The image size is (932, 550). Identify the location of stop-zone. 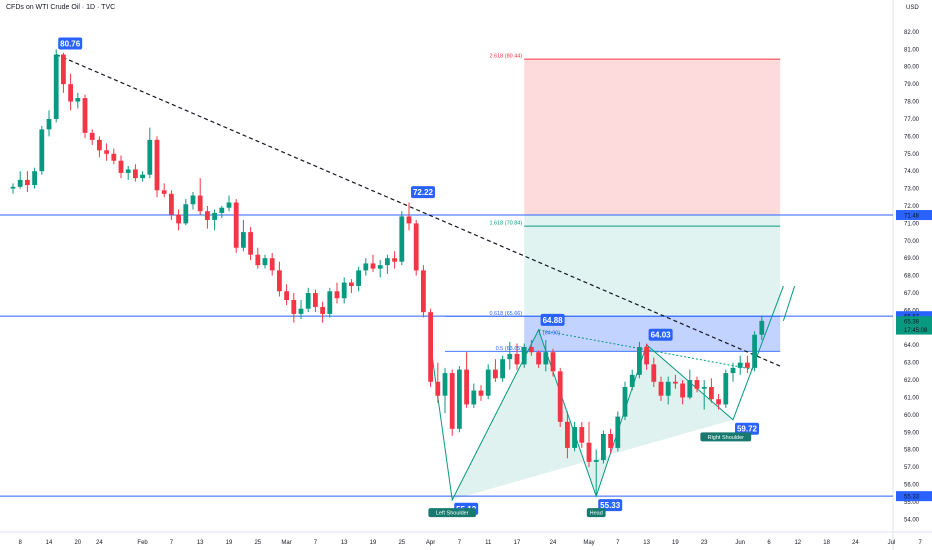
(652, 137).